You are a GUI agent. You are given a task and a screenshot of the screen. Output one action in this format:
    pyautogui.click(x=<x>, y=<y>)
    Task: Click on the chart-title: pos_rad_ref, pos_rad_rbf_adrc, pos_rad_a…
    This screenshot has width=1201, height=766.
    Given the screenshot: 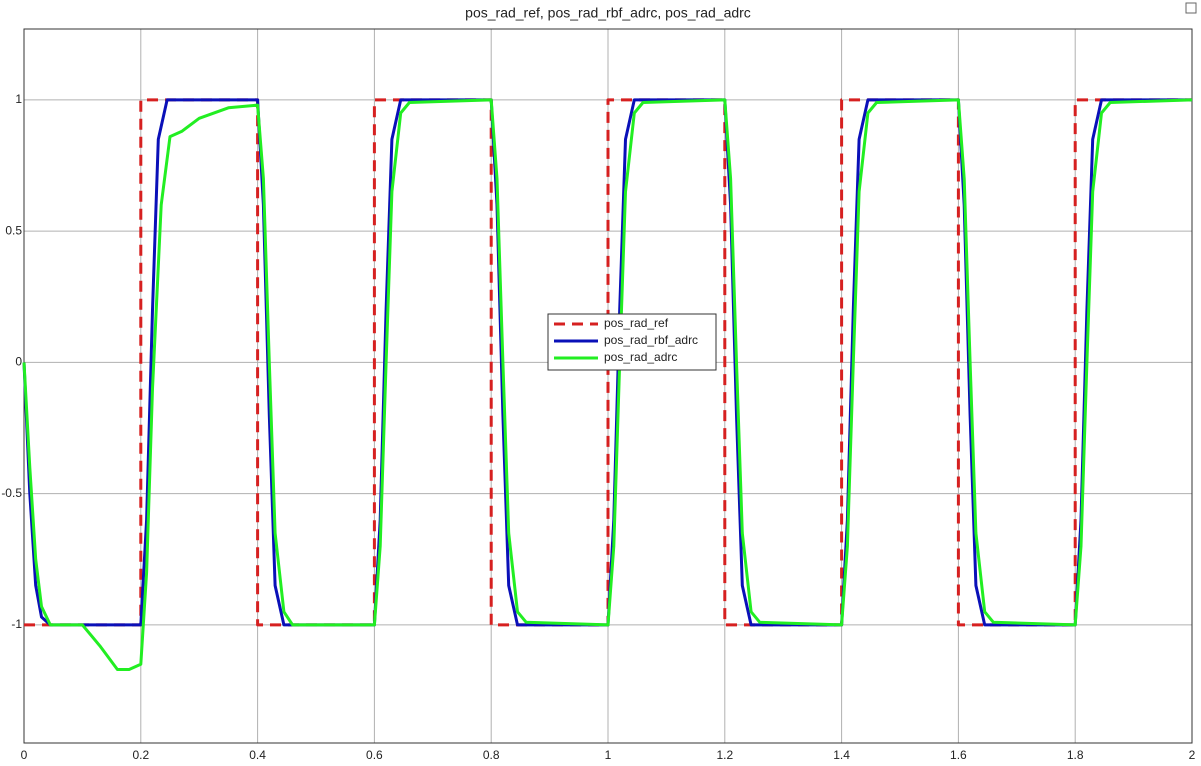 What is the action you would take?
    pyautogui.click(x=608, y=13)
    